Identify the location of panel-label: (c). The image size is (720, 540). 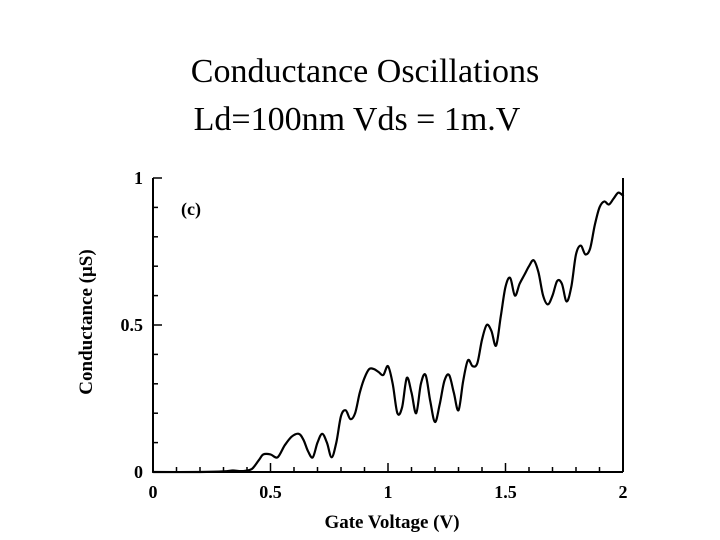
(191, 209).